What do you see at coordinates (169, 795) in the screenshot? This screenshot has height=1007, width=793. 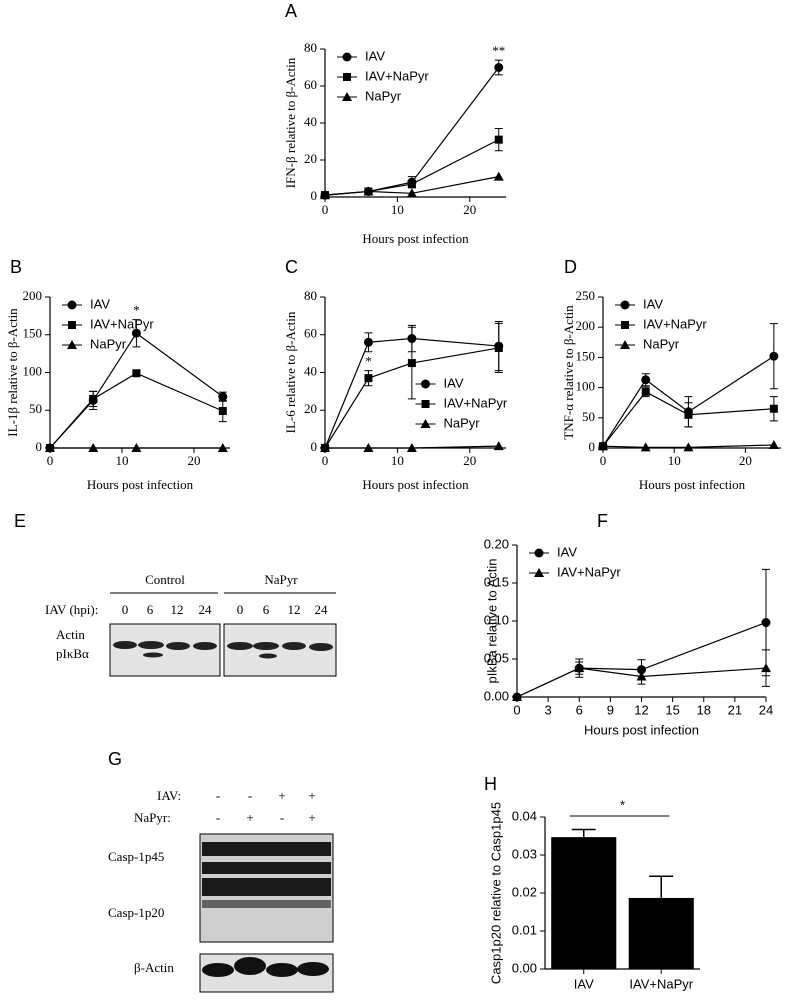 I see `condition-label: IAV:` at bounding box center [169, 795].